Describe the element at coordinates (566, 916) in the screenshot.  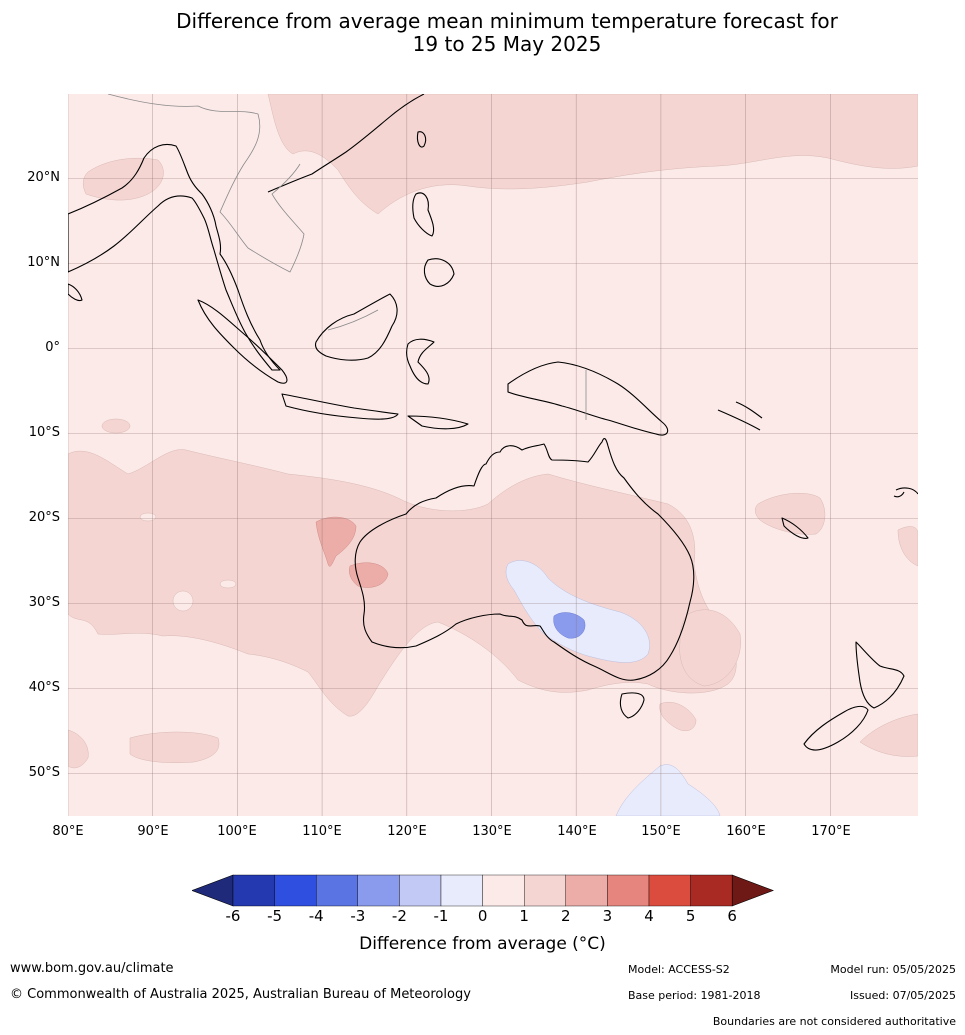
I see `colorbar-tick-label: 2` at that location.